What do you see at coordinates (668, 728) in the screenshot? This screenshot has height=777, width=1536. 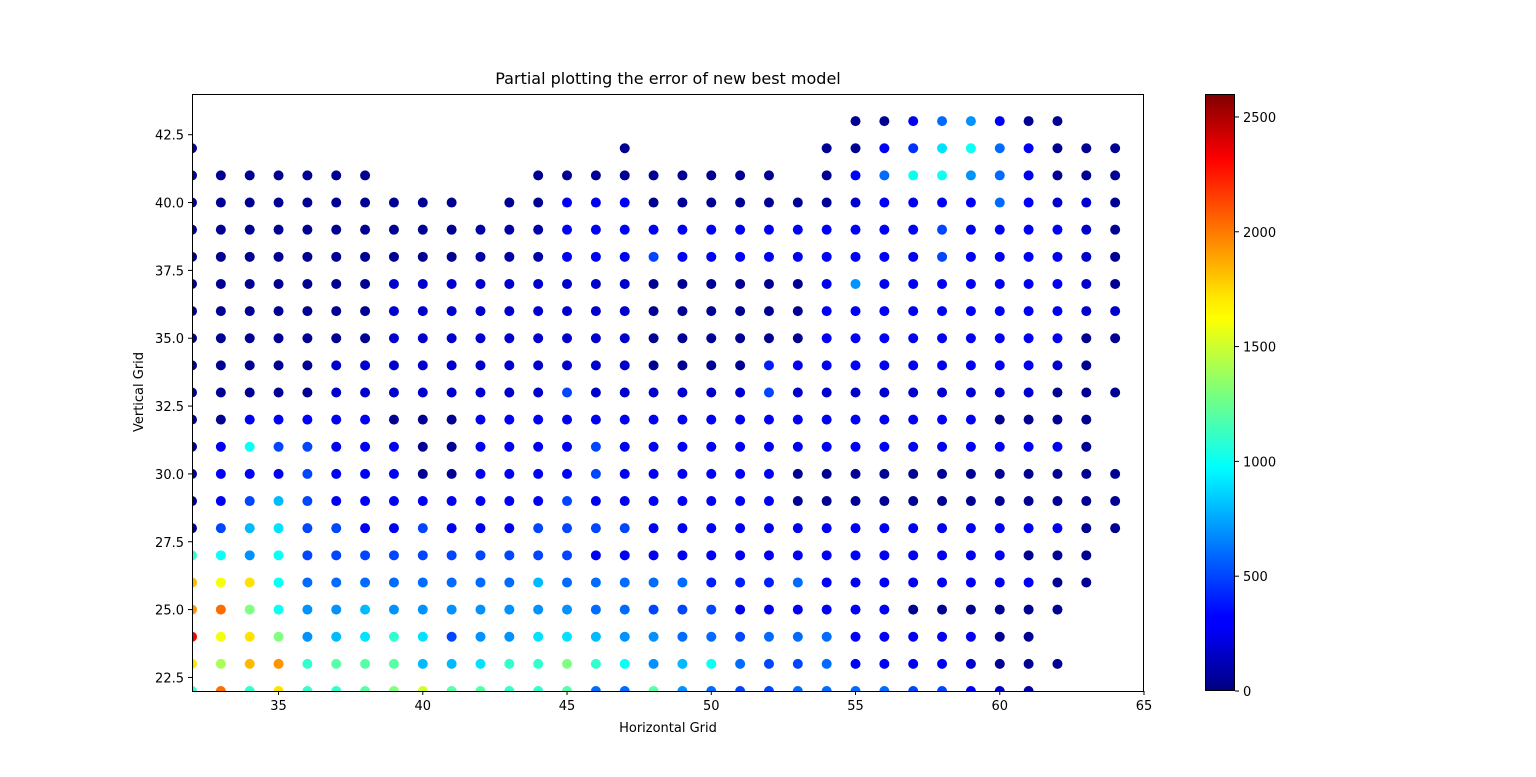 I see `x-axis-title: Horizontal Grid` at bounding box center [668, 728].